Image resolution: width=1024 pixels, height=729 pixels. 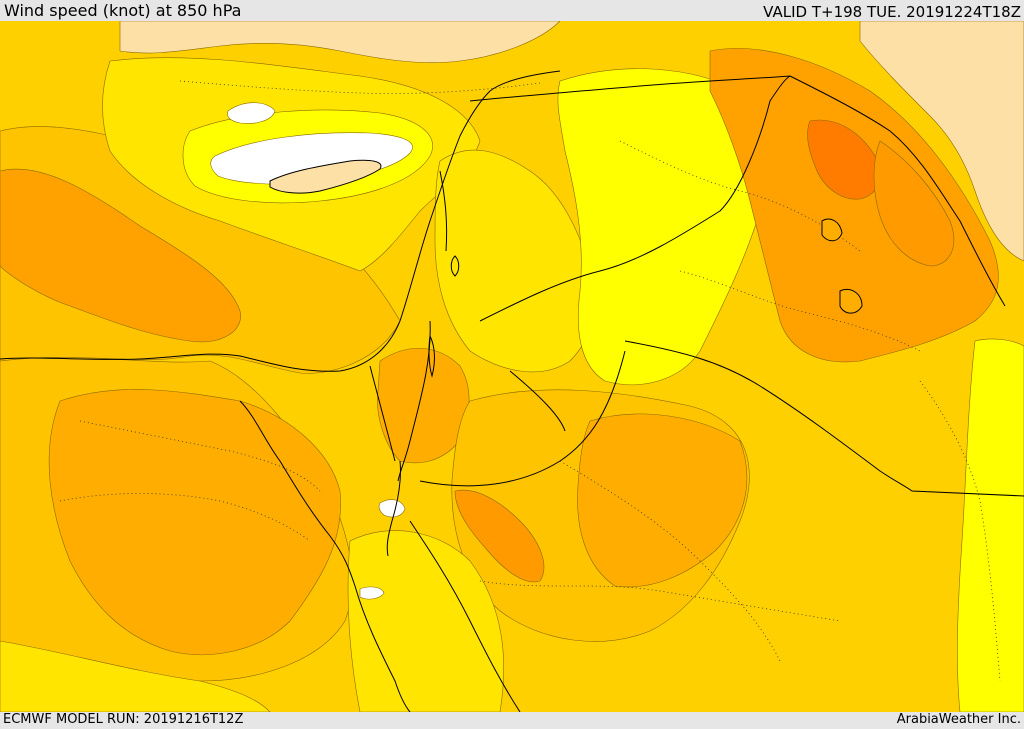 What do you see at coordinates (960, 531) in the screenshot?
I see `admin-line-east` at bounding box center [960, 531].